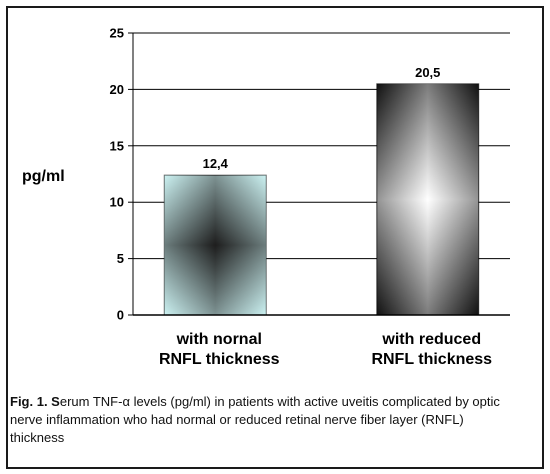  Describe the element at coordinates (427, 72) in the screenshot. I see `data-label: 20,5` at that location.